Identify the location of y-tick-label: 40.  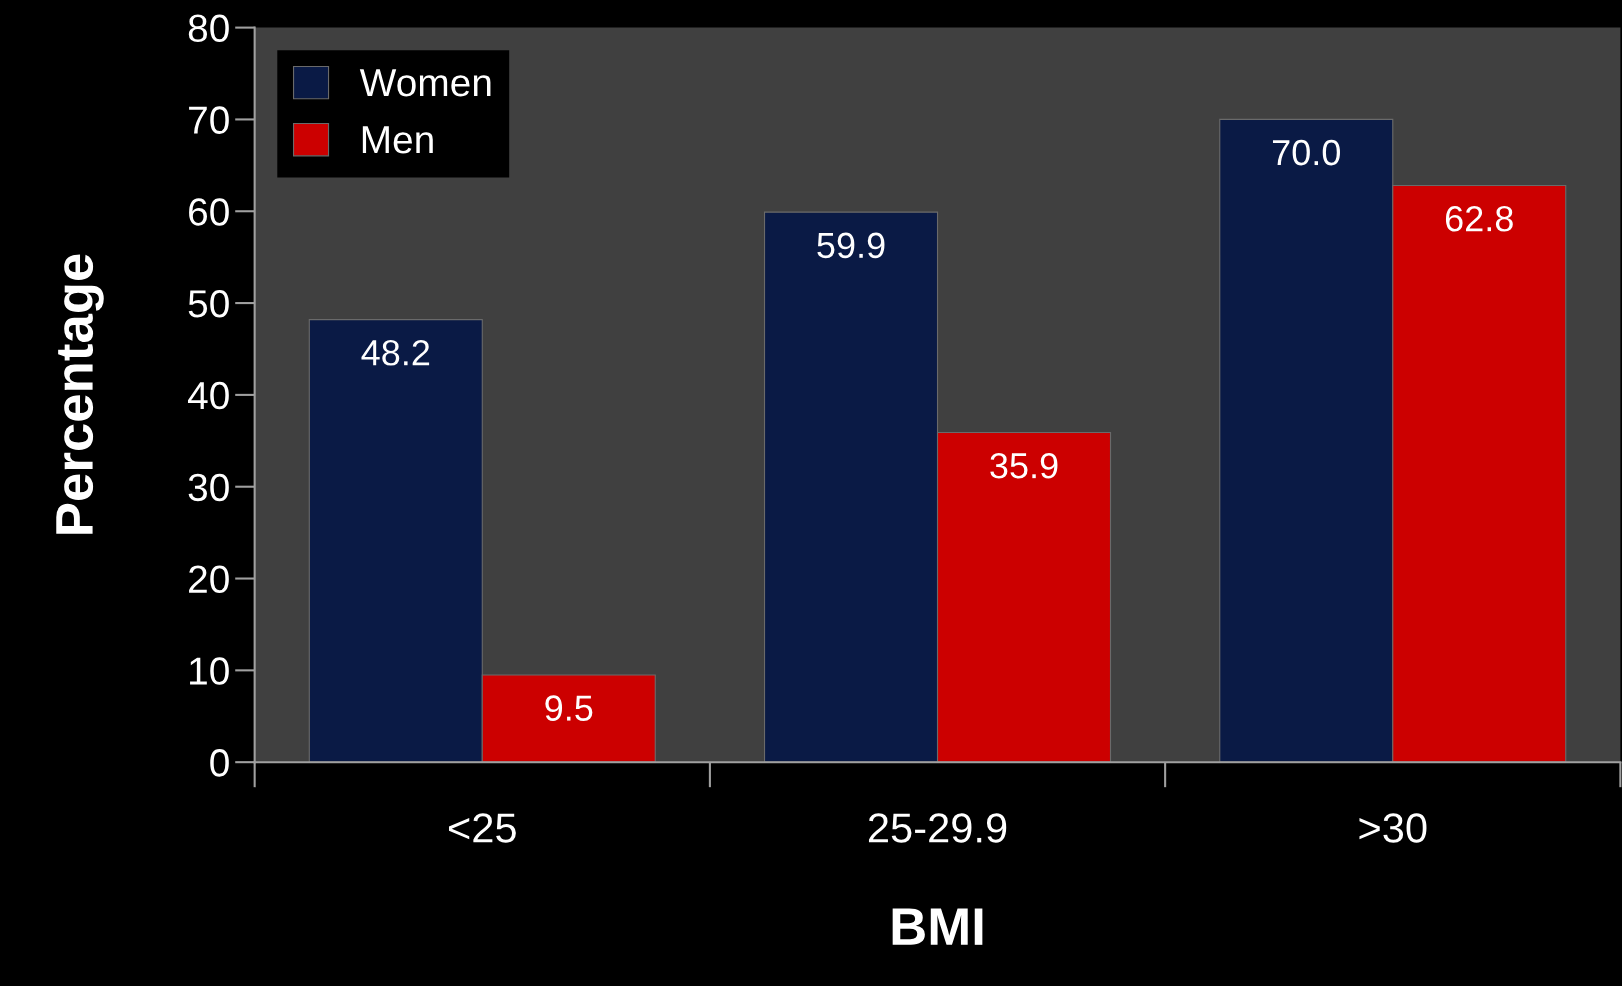
(208, 395).